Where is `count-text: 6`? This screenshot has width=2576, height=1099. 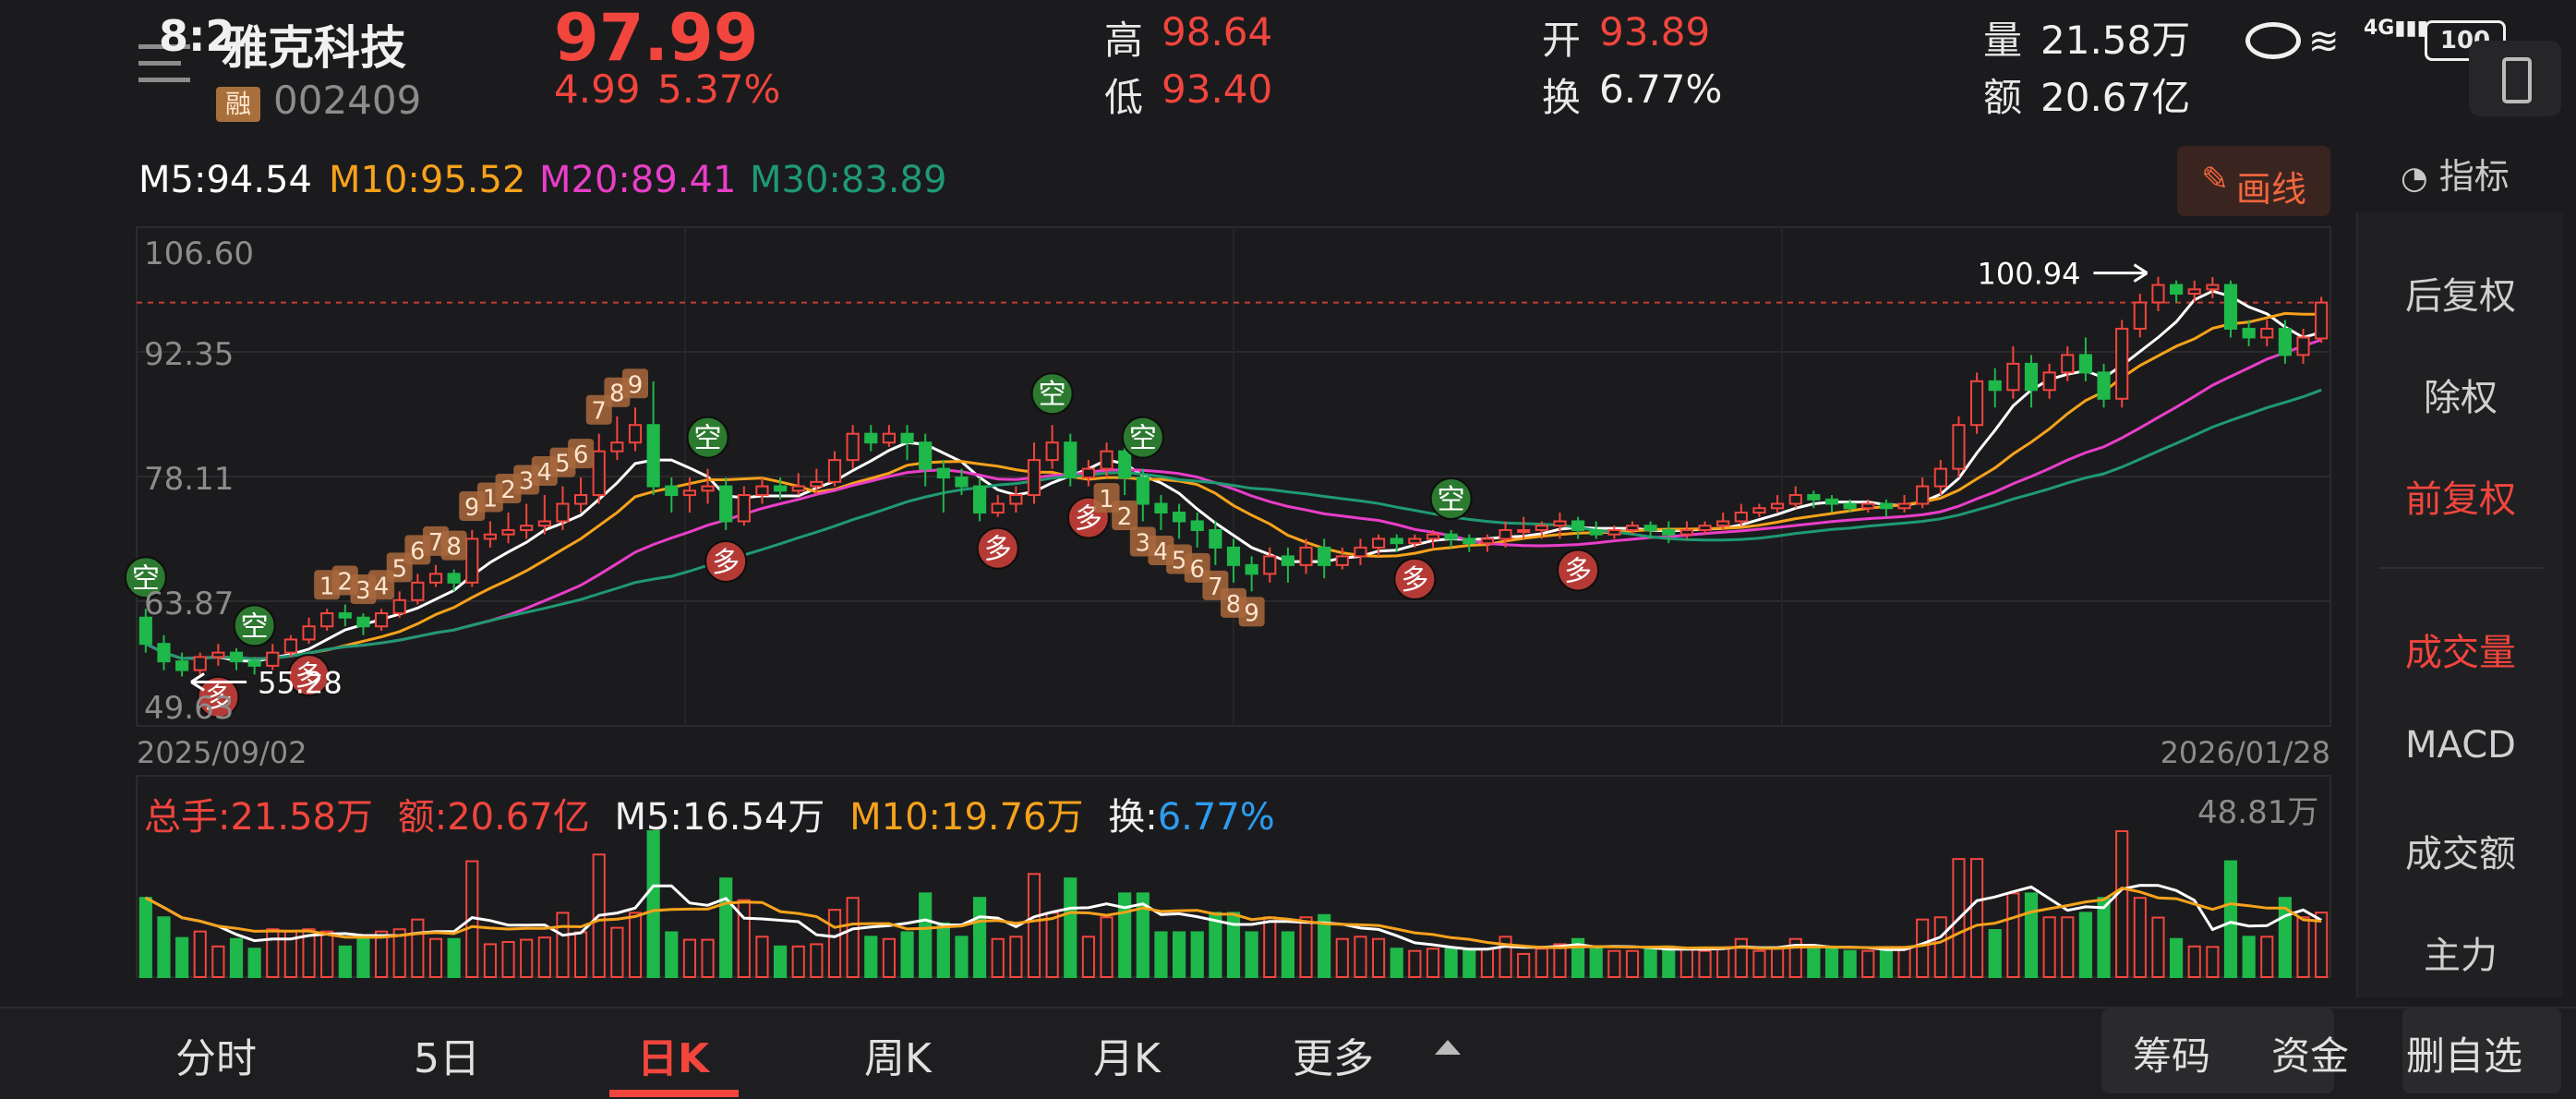
count-text: 6 is located at coordinates (581, 455).